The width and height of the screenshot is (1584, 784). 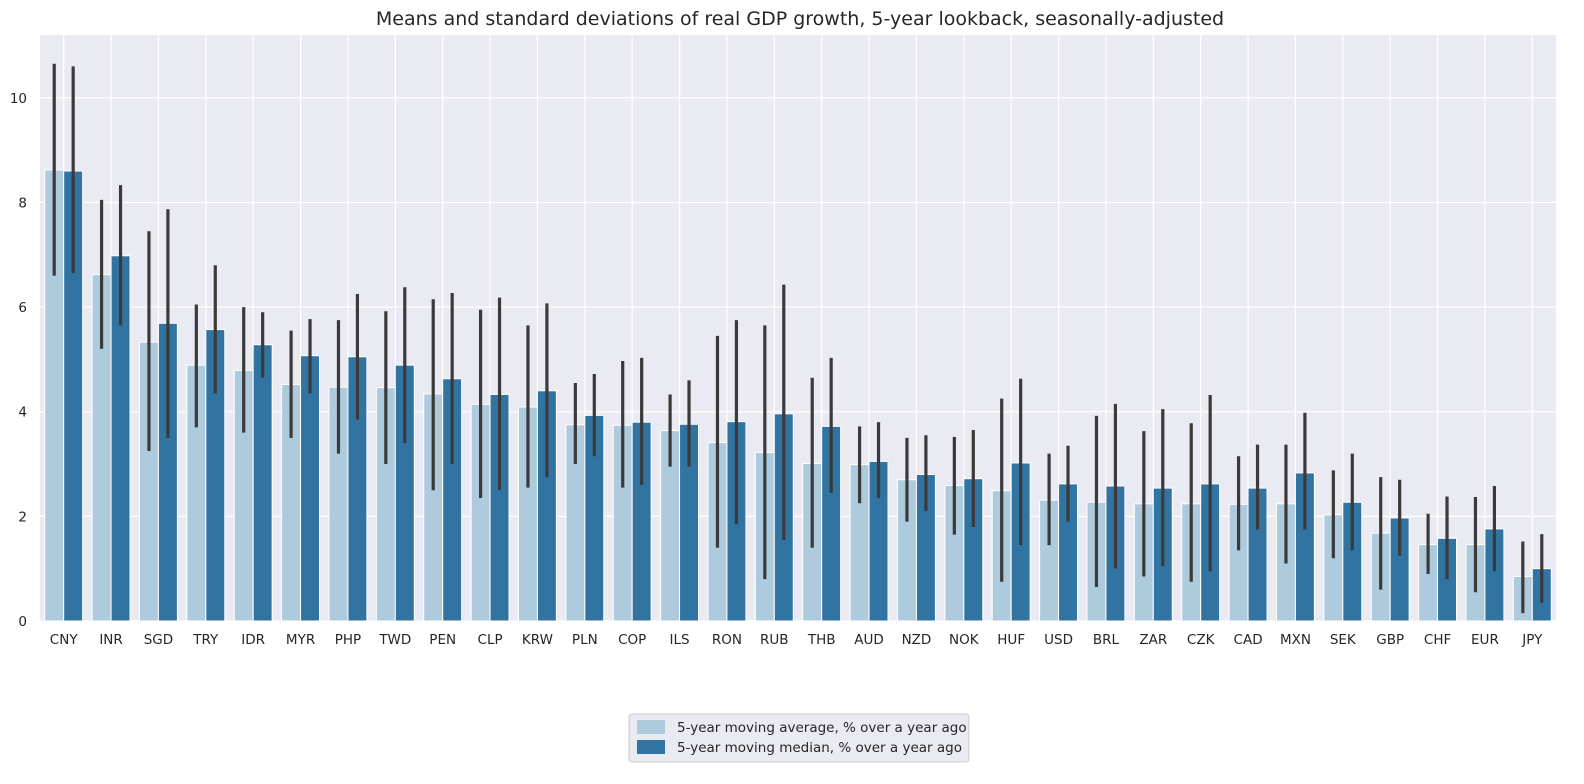 I want to click on x-tick-label: AUD, so click(x=869, y=640).